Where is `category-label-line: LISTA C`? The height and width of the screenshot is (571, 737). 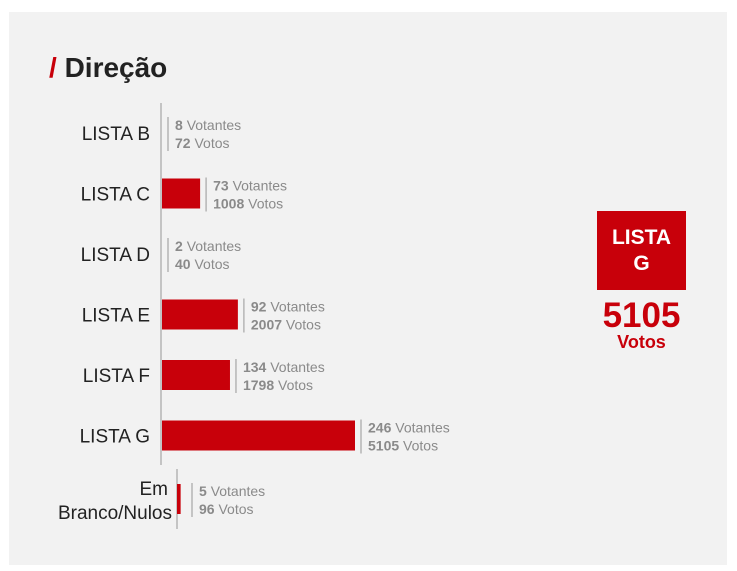
category-label-line: LISTA C is located at coordinates (115, 195).